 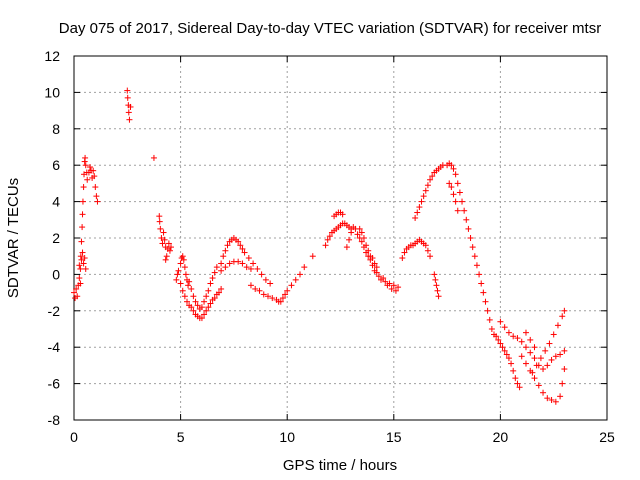 What do you see at coordinates (56, 129) in the screenshot?
I see `y-tick-label: 8` at bounding box center [56, 129].